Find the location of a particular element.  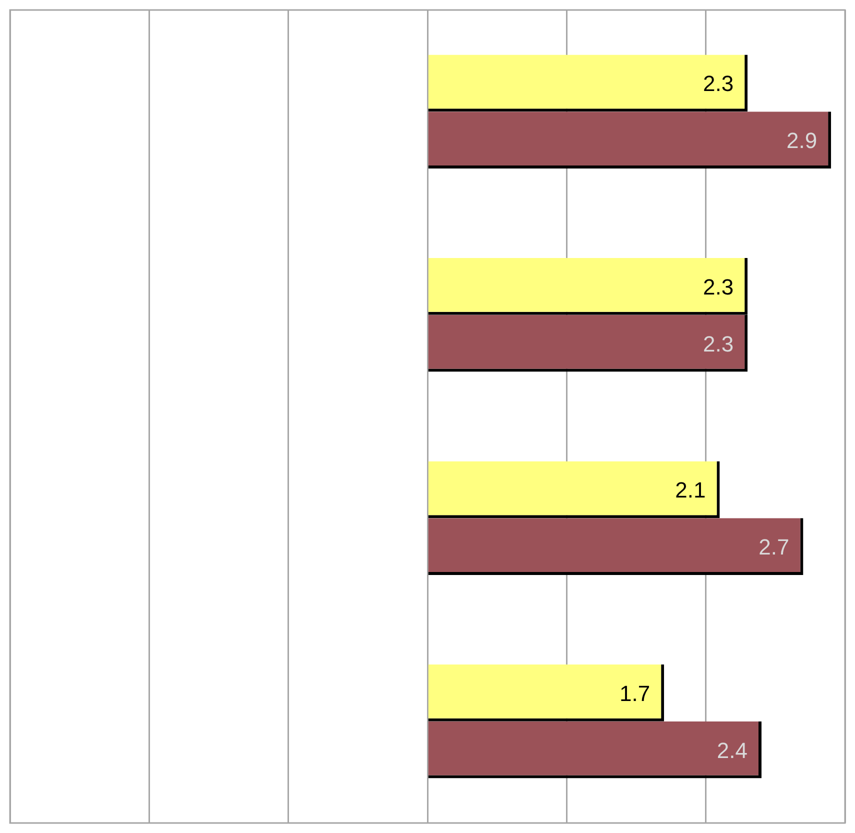

data-label: 2.1 is located at coordinates (690, 490).